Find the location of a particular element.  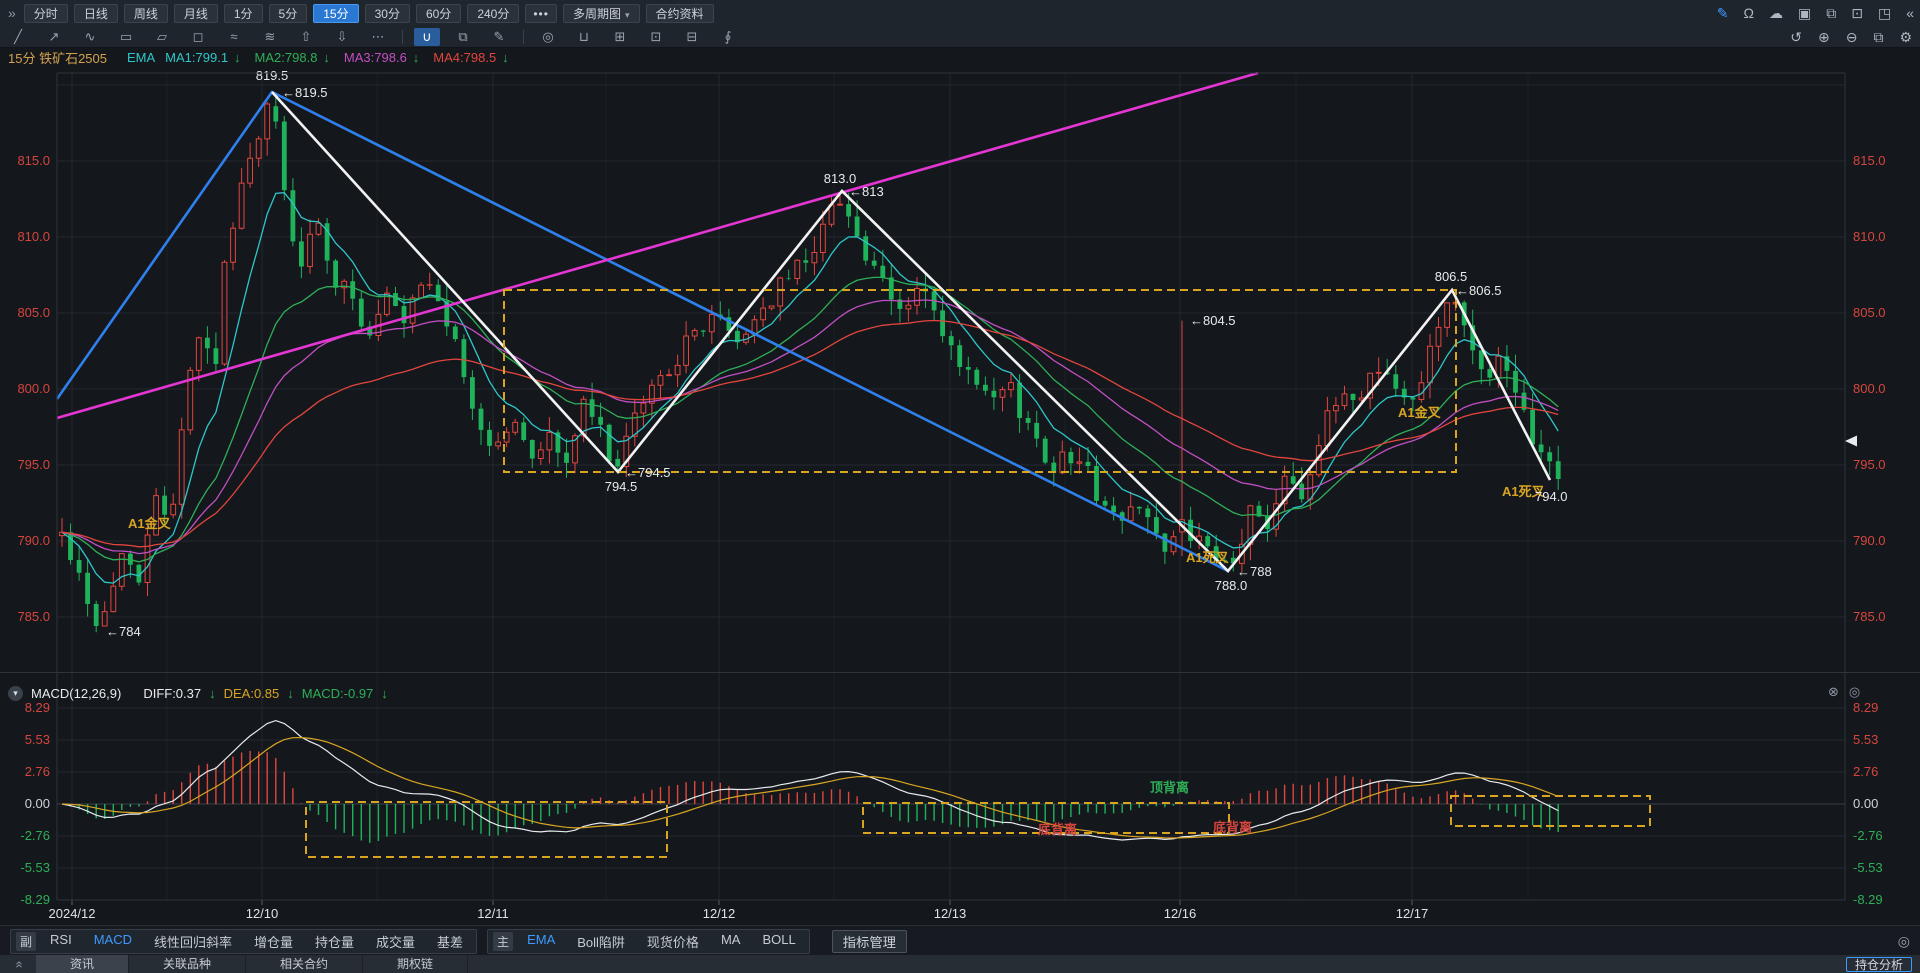

main-tab-EMA: EMA is located at coordinates (541, 939).